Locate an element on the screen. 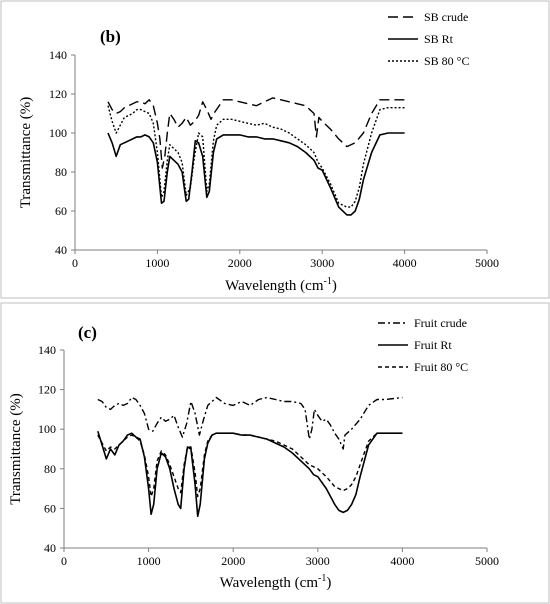 Image resolution: width=550 pixels, height=604 pixels. legend-label: SB crude is located at coordinates (446, 17).